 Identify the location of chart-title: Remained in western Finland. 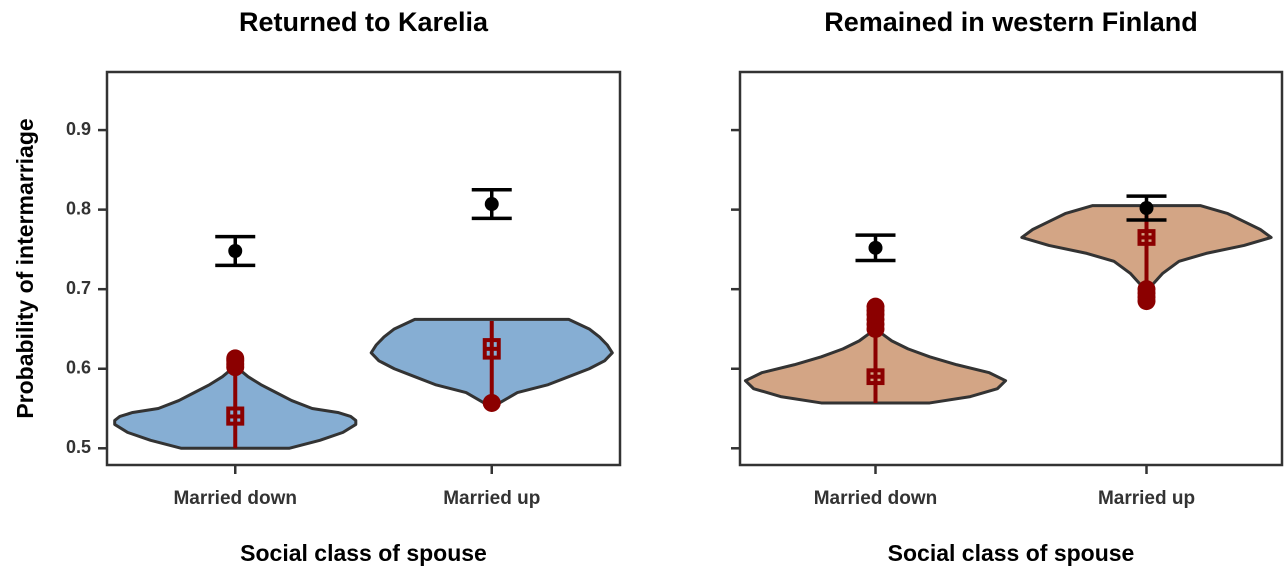
(1011, 22).